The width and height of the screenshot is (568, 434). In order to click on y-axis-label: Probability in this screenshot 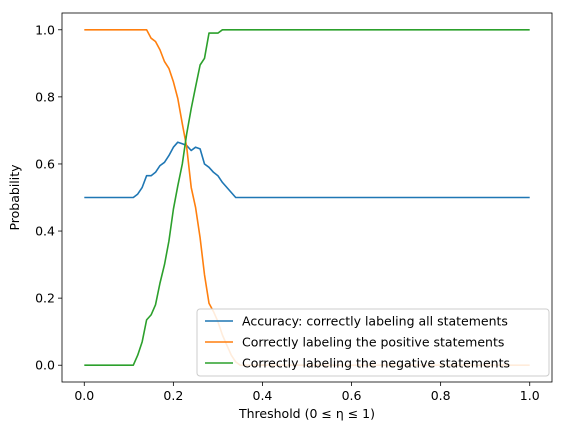, I will do `click(14, 197)`.